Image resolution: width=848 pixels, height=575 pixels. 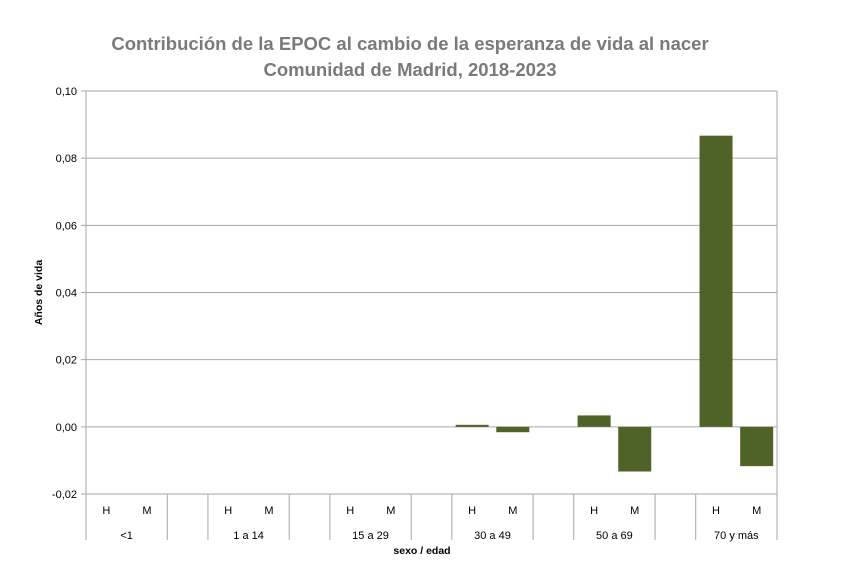 I want to click on y-tick-label: 0,00, so click(x=66, y=428).